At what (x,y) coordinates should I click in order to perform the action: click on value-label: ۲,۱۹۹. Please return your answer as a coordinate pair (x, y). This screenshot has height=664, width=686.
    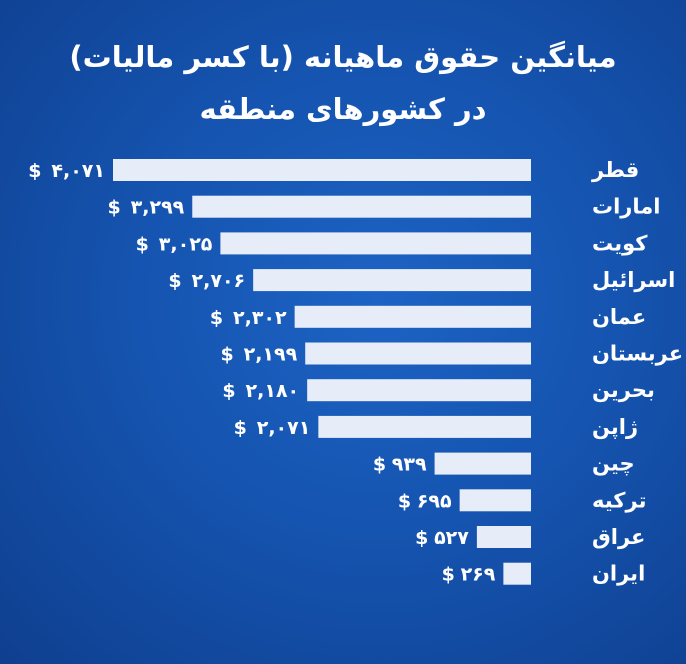
    Looking at the image, I should click on (271, 355).